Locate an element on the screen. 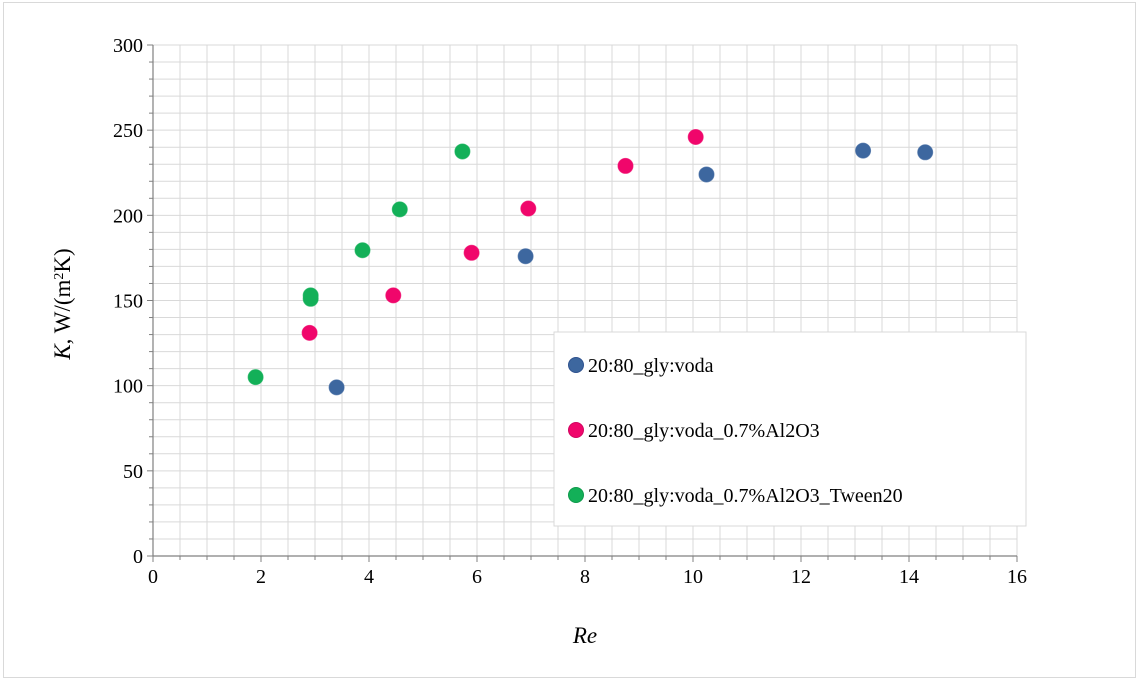 The height and width of the screenshot is (682, 1142). y-axis-title-superscript: 2 is located at coordinates (59, 276).